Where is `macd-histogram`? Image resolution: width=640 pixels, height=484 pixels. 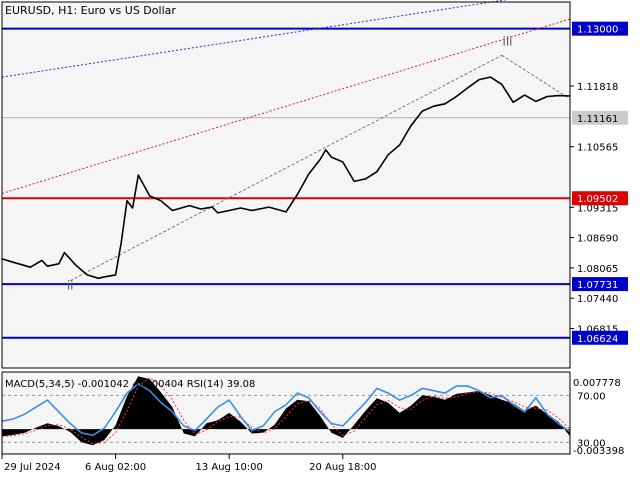
macd-histogram is located at coordinates (286, 411).